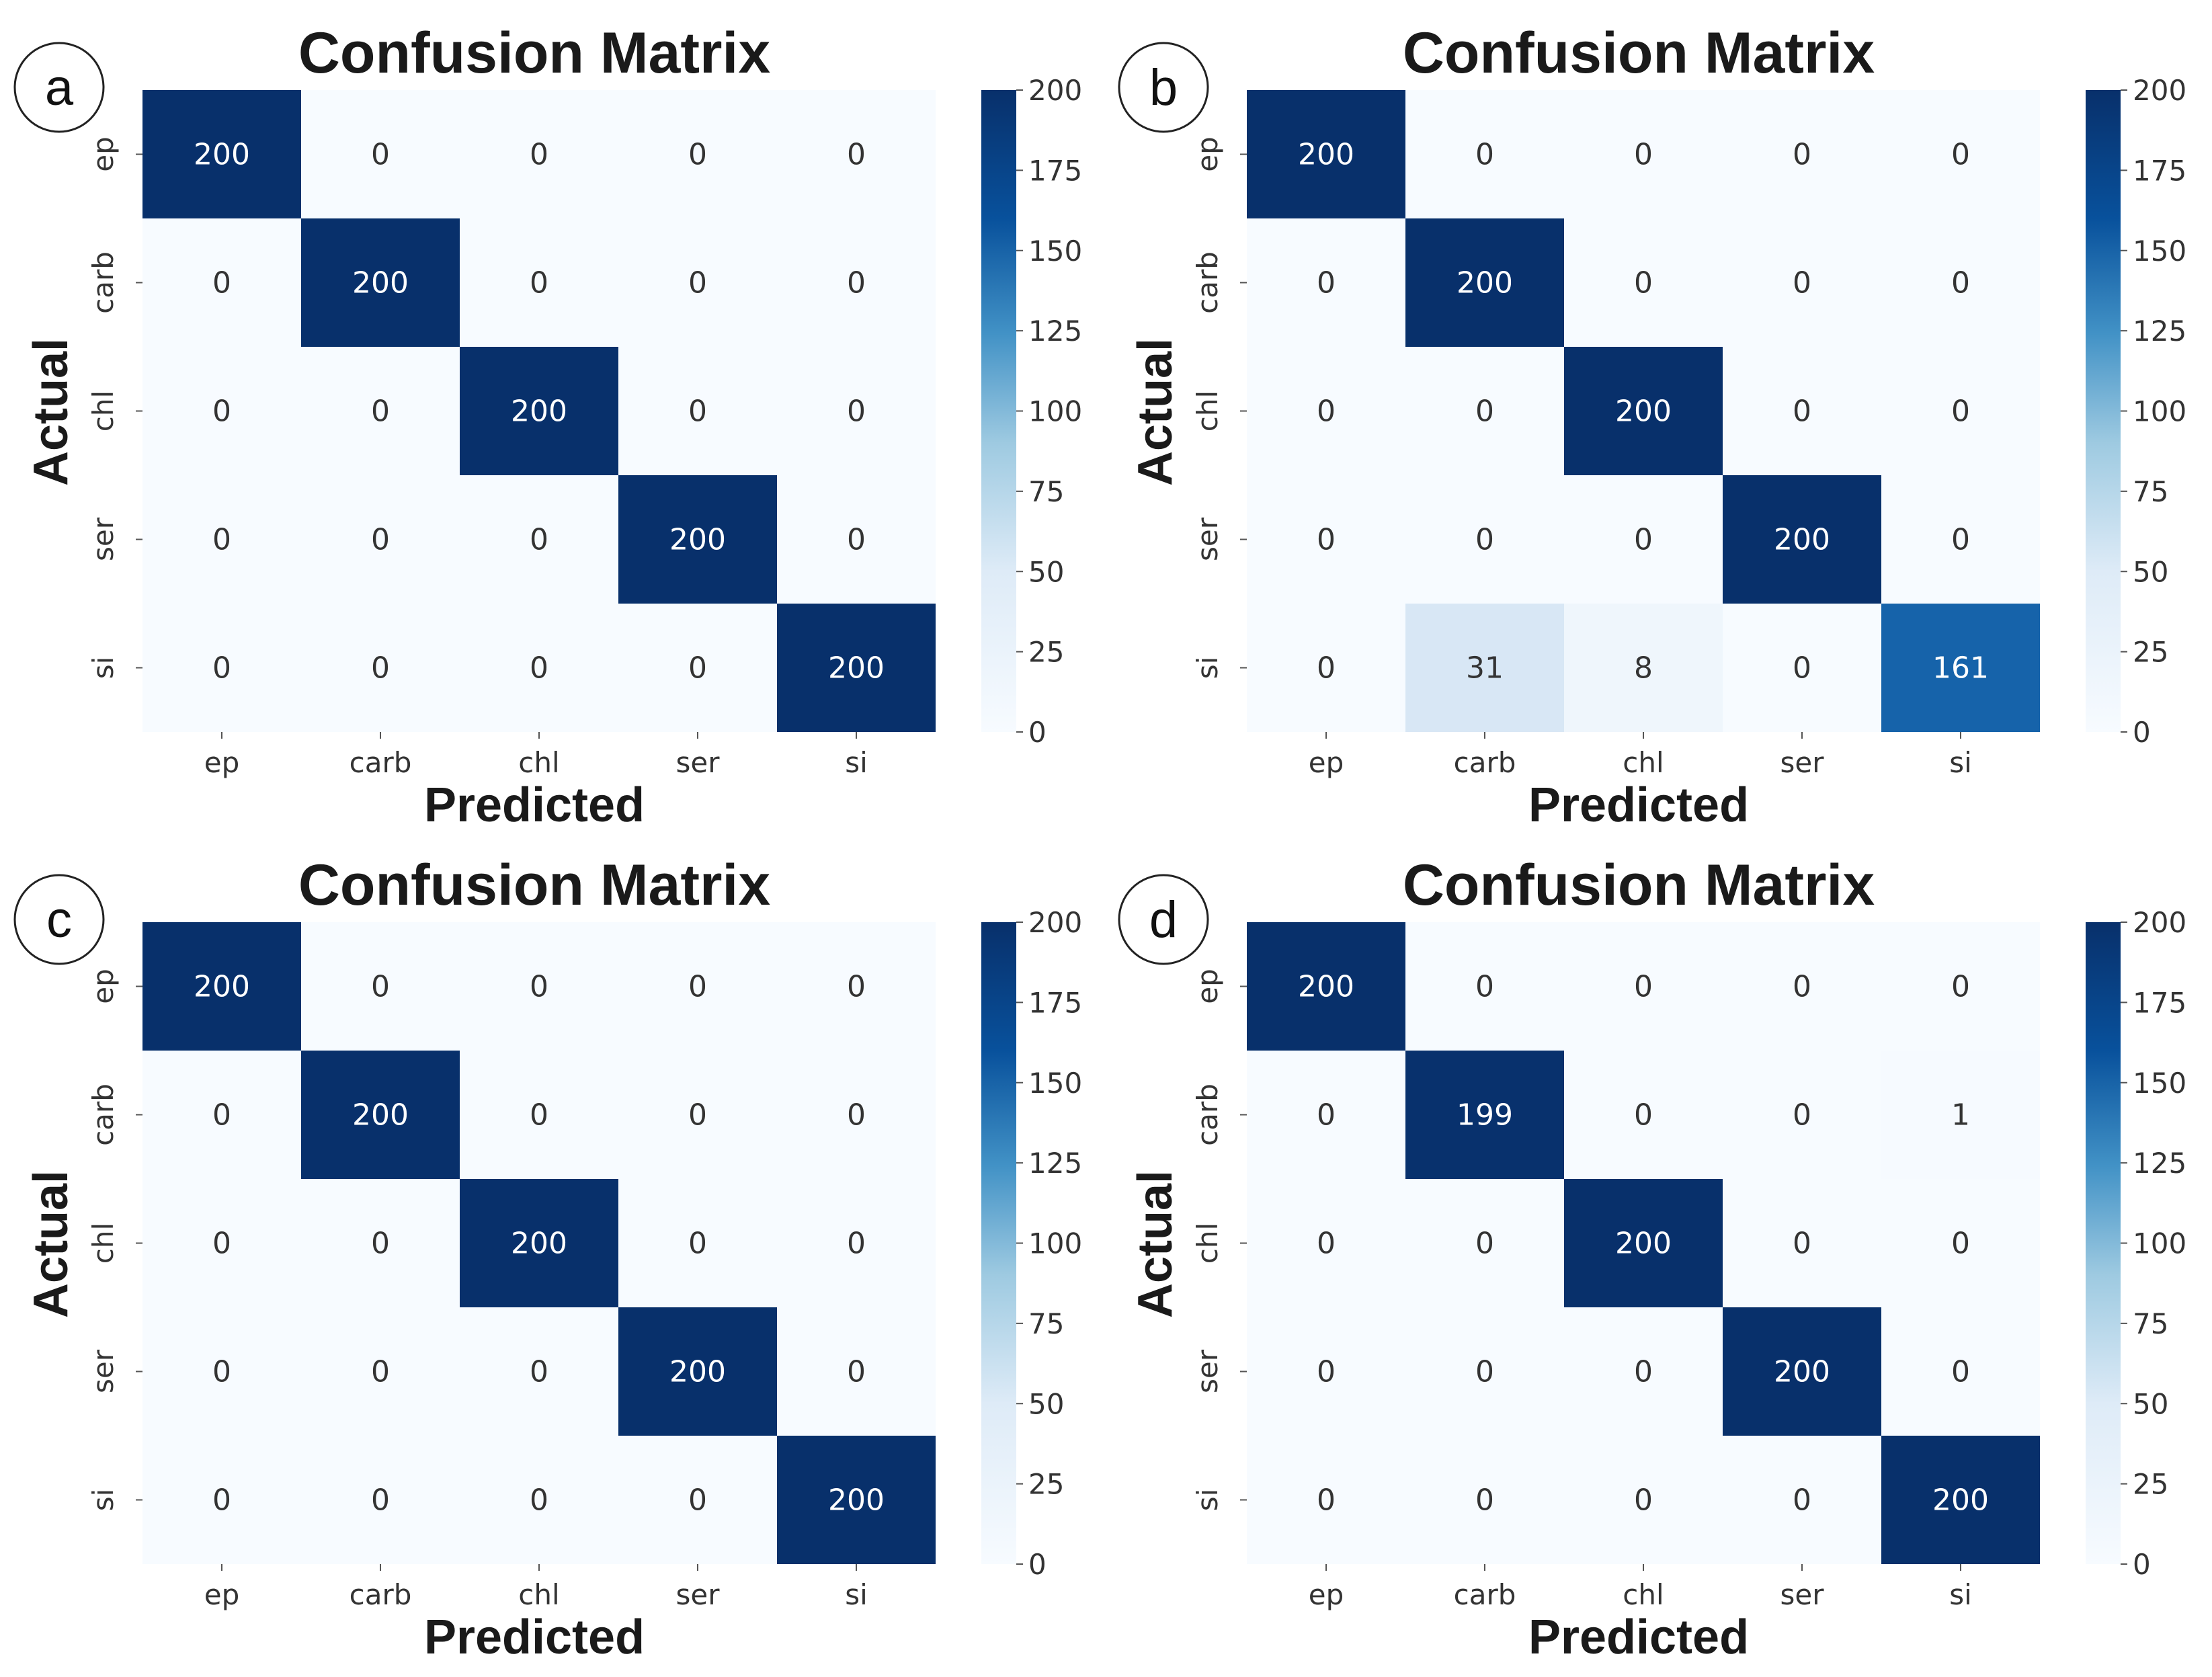  I want to click on cell-value-chl-chl: 200, so click(1643, 412).